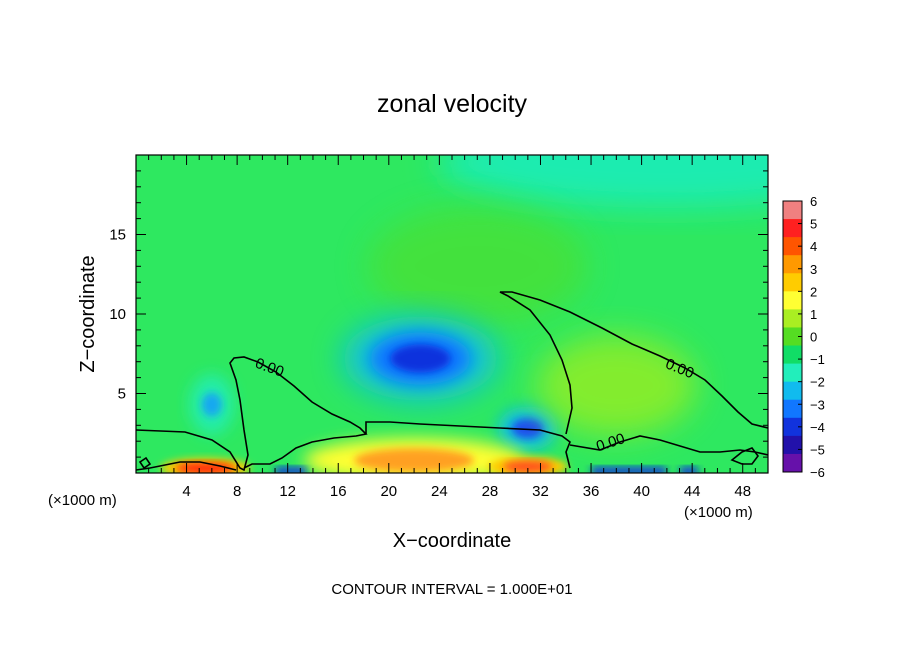 The image size is (904, 654). I want to click on x-tick-label: 32, so click(540, 491).